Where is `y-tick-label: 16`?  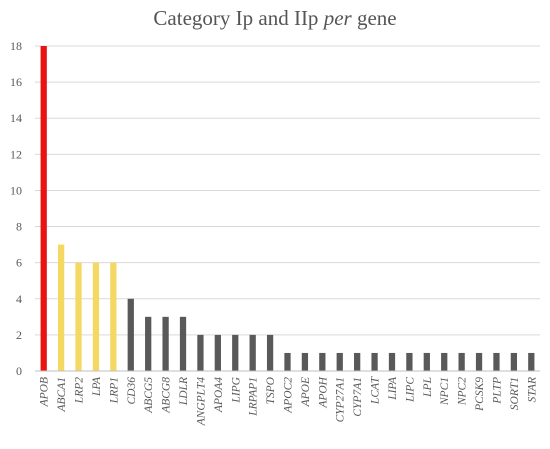
y-tick-label: 16 is located at coordinates (16, 82).